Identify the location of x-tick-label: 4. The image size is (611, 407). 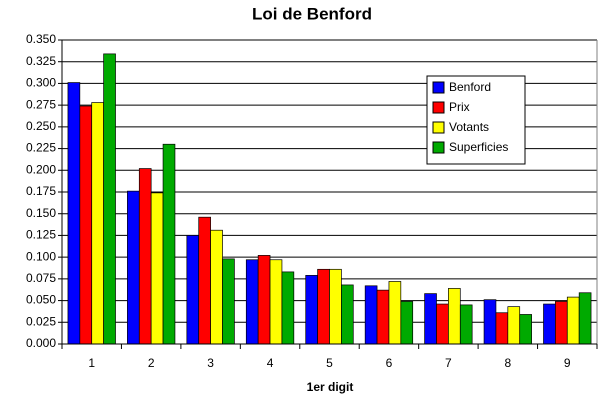
(270, 363).